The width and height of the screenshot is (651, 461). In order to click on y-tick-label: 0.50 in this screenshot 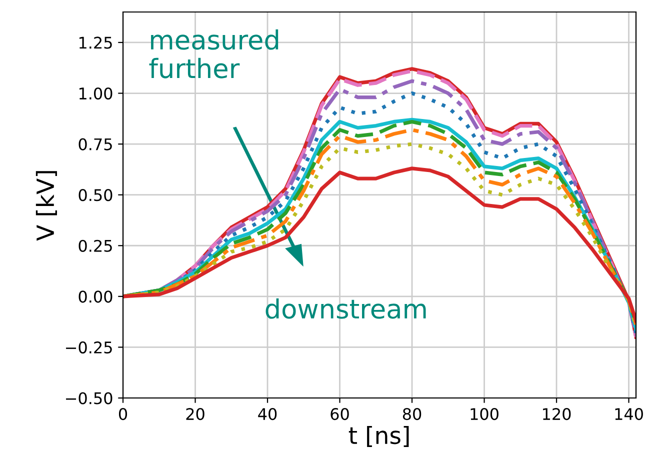, I will do `click(95, 195)`.